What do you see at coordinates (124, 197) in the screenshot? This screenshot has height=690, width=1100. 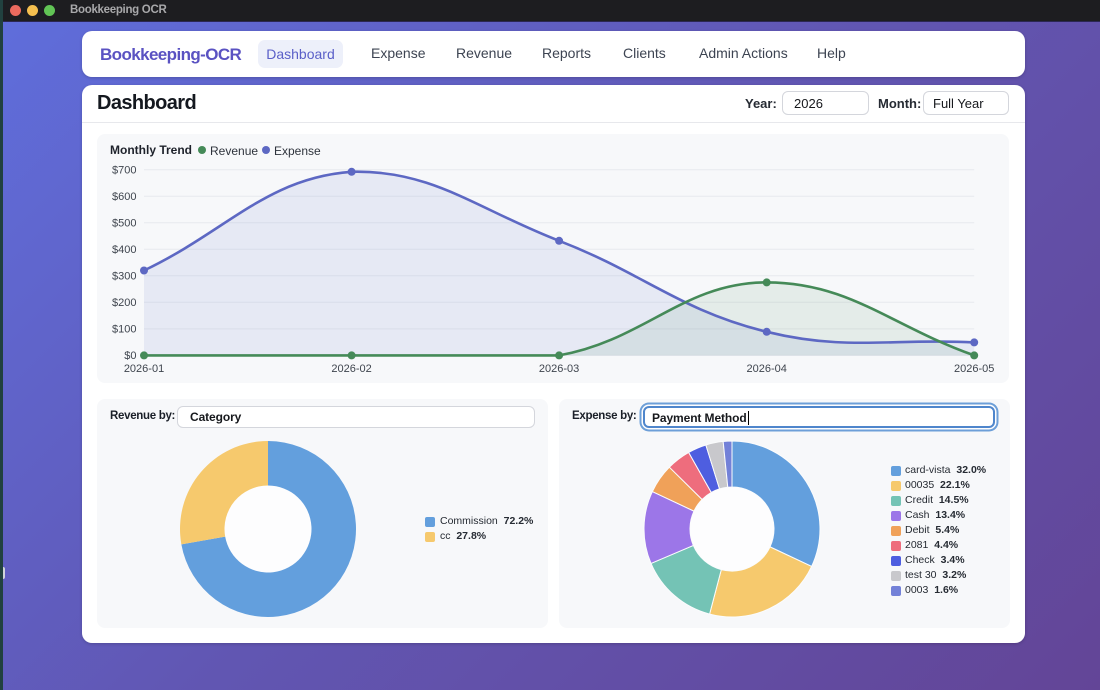 I see `svg-text: $600` at bounding box center [124, 197].